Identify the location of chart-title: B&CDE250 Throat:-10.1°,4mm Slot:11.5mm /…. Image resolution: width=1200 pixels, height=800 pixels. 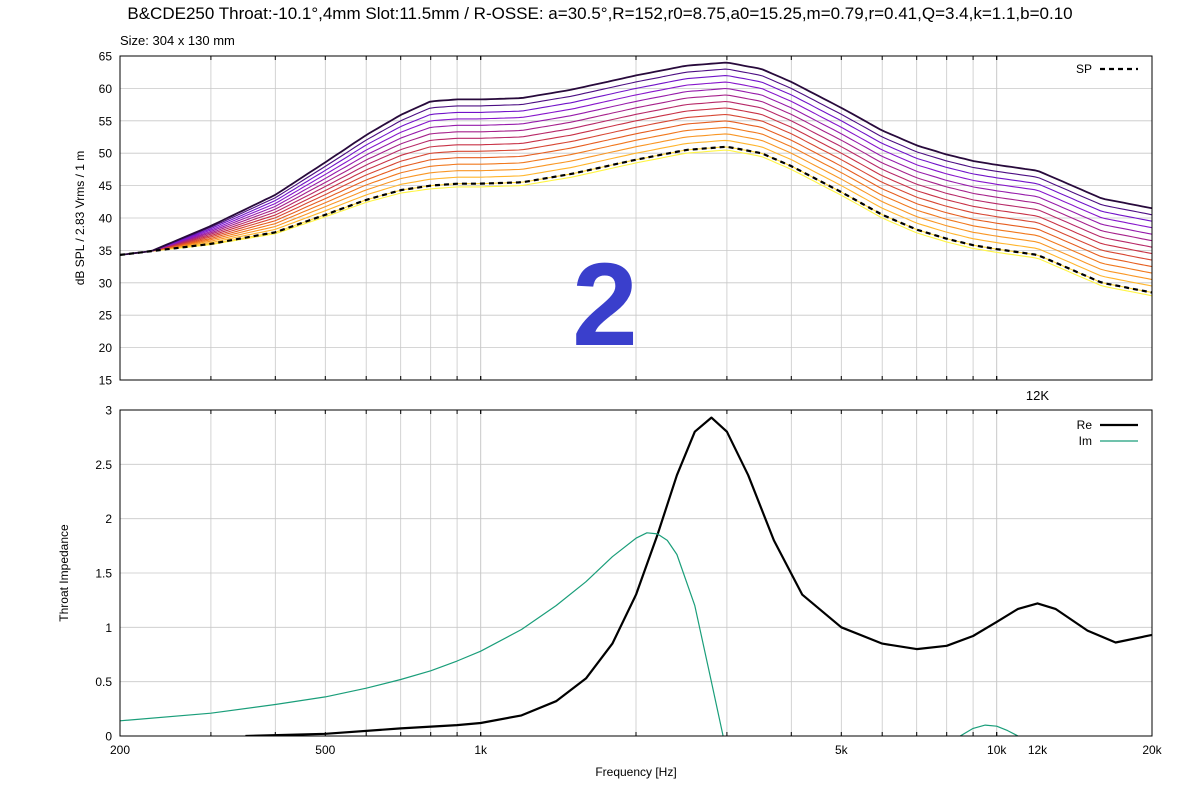
(600, 13).